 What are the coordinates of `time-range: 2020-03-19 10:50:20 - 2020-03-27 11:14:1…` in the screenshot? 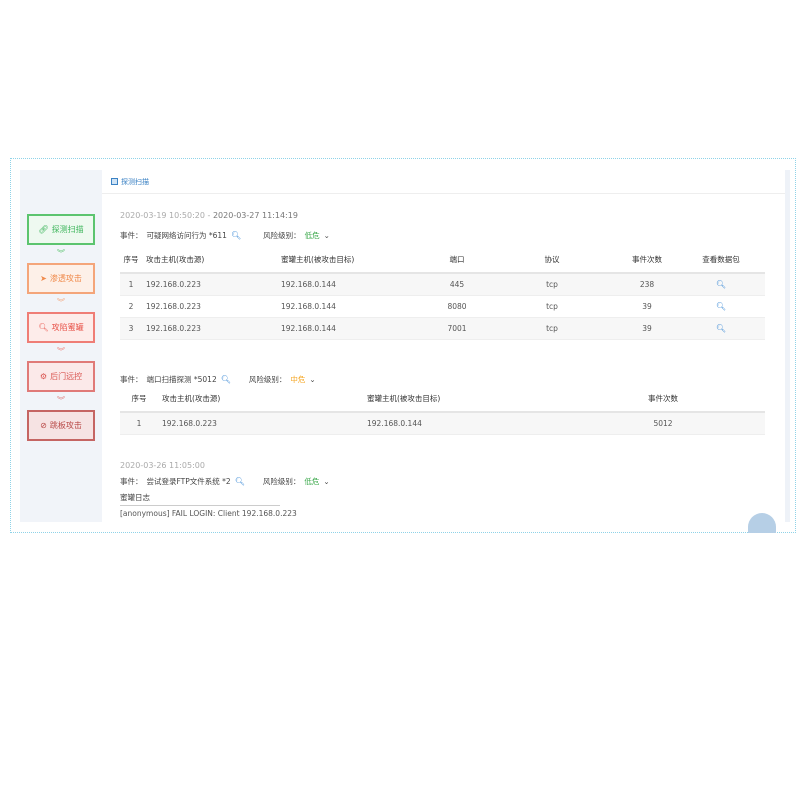 It's located at (209, 215).